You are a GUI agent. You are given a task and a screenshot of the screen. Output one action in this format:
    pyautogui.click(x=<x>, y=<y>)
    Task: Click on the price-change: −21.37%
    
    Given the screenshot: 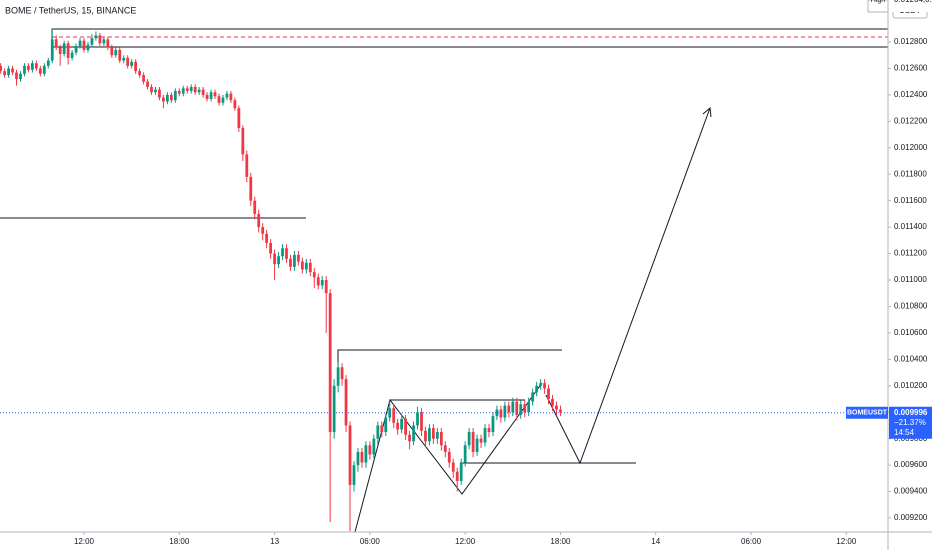 What is the action you would take?
    pyautogui.click(x=910, y=422)
    